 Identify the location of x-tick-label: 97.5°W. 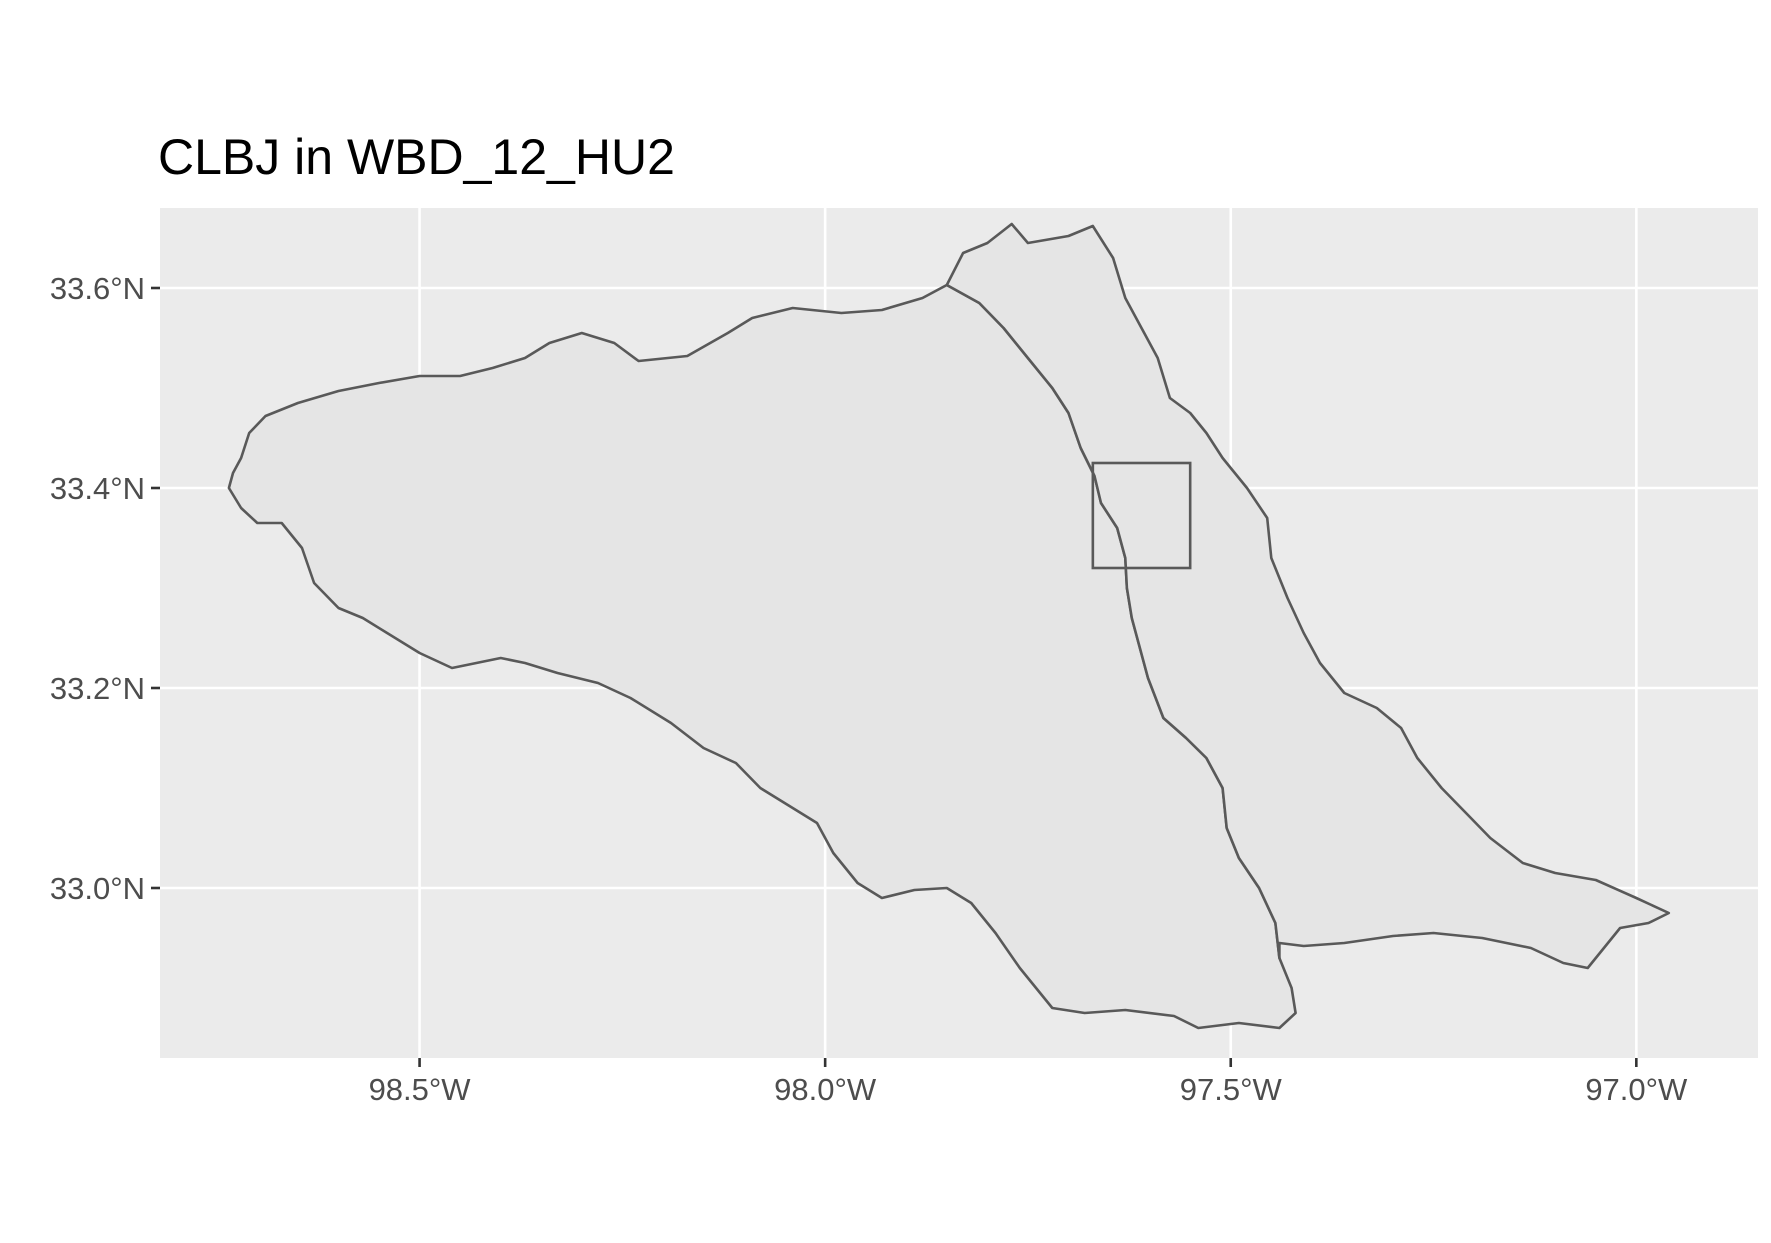
(1231, 1089).